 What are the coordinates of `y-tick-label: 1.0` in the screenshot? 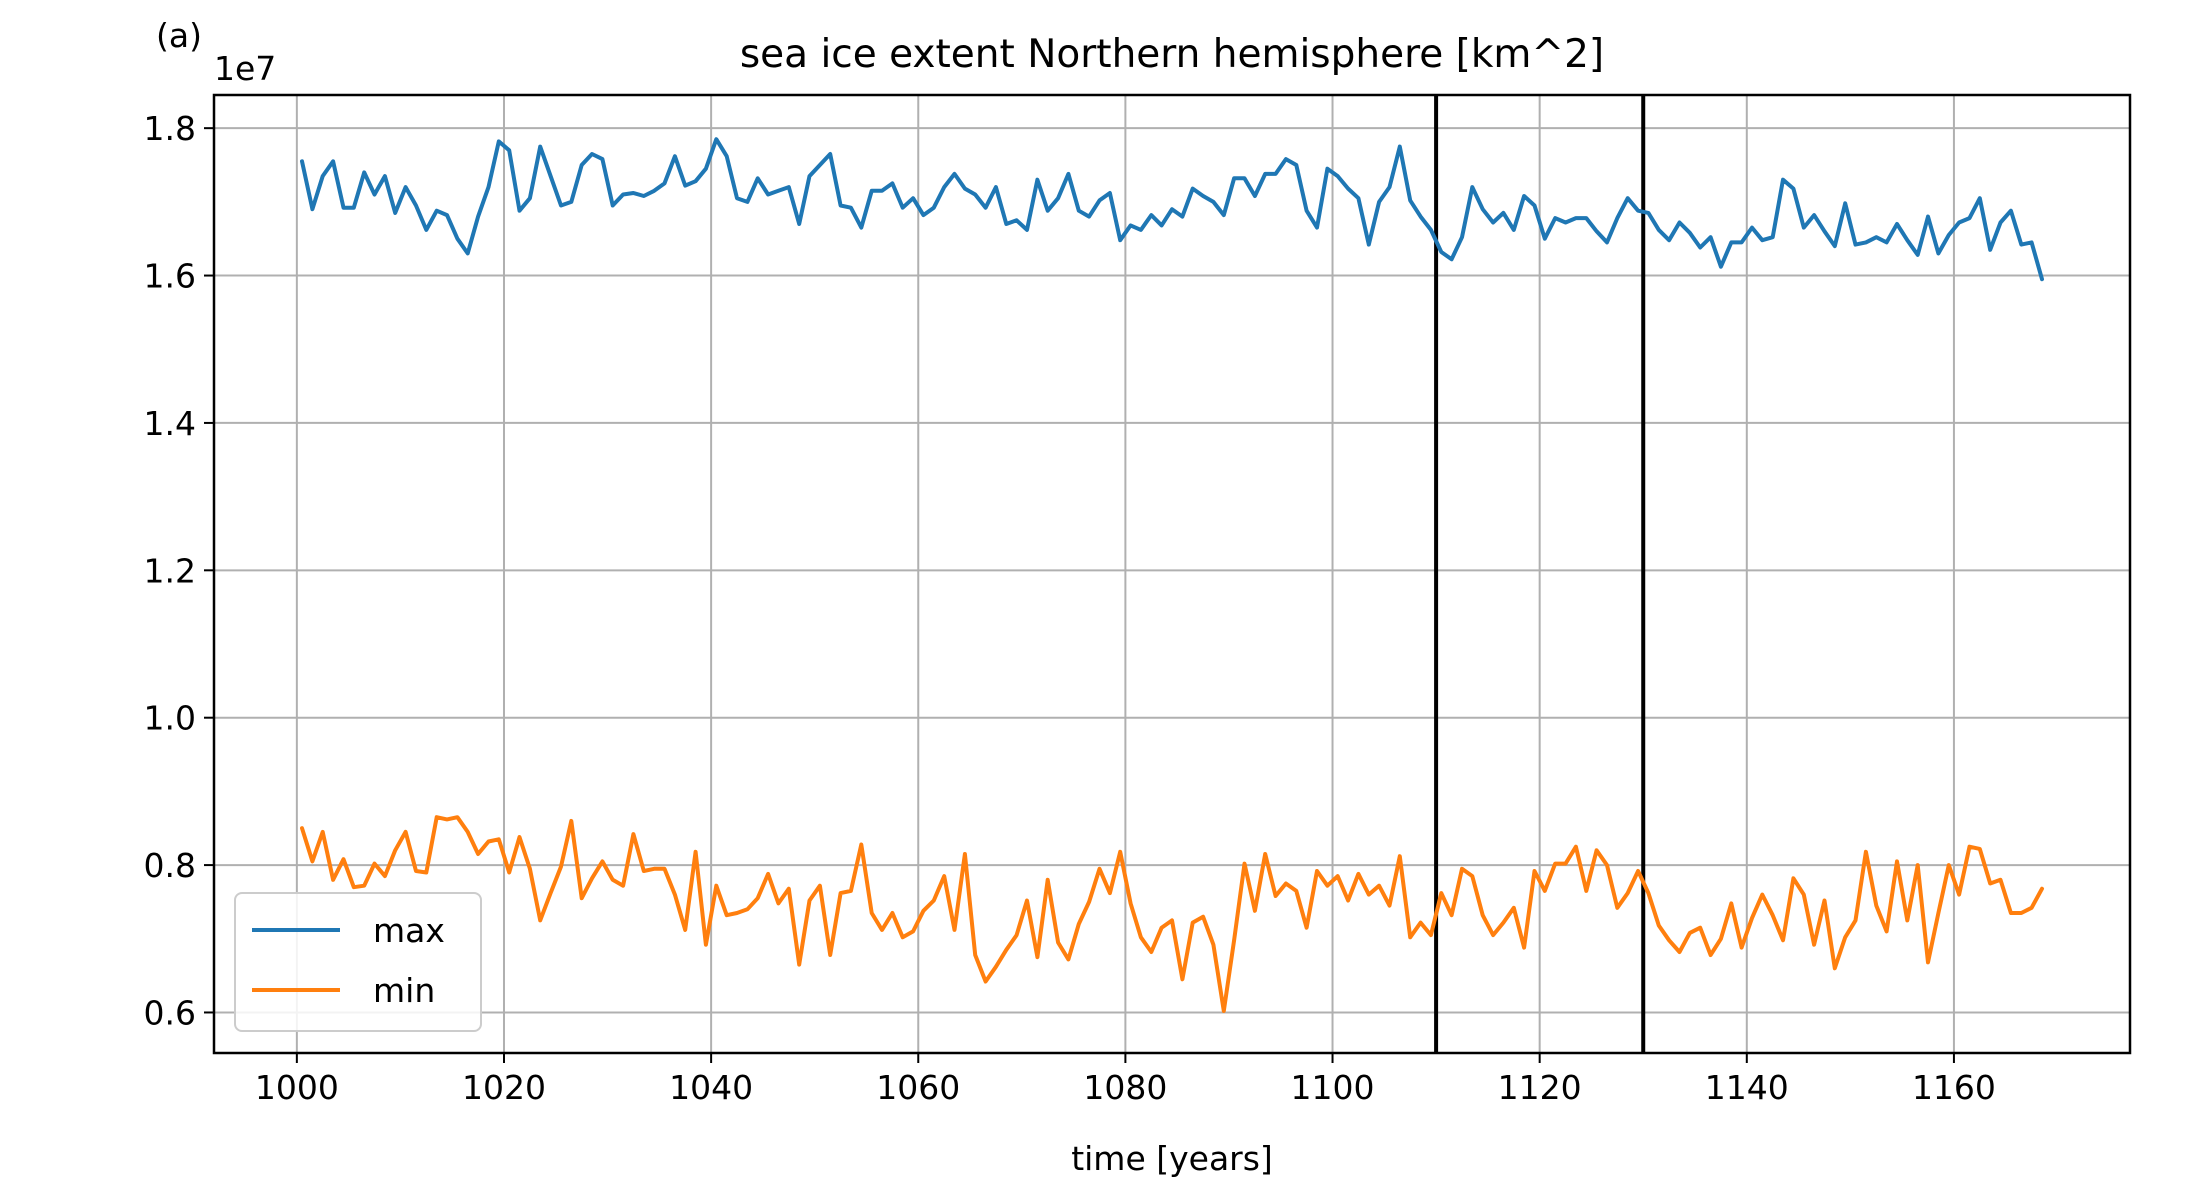 It's located at (170, 718).